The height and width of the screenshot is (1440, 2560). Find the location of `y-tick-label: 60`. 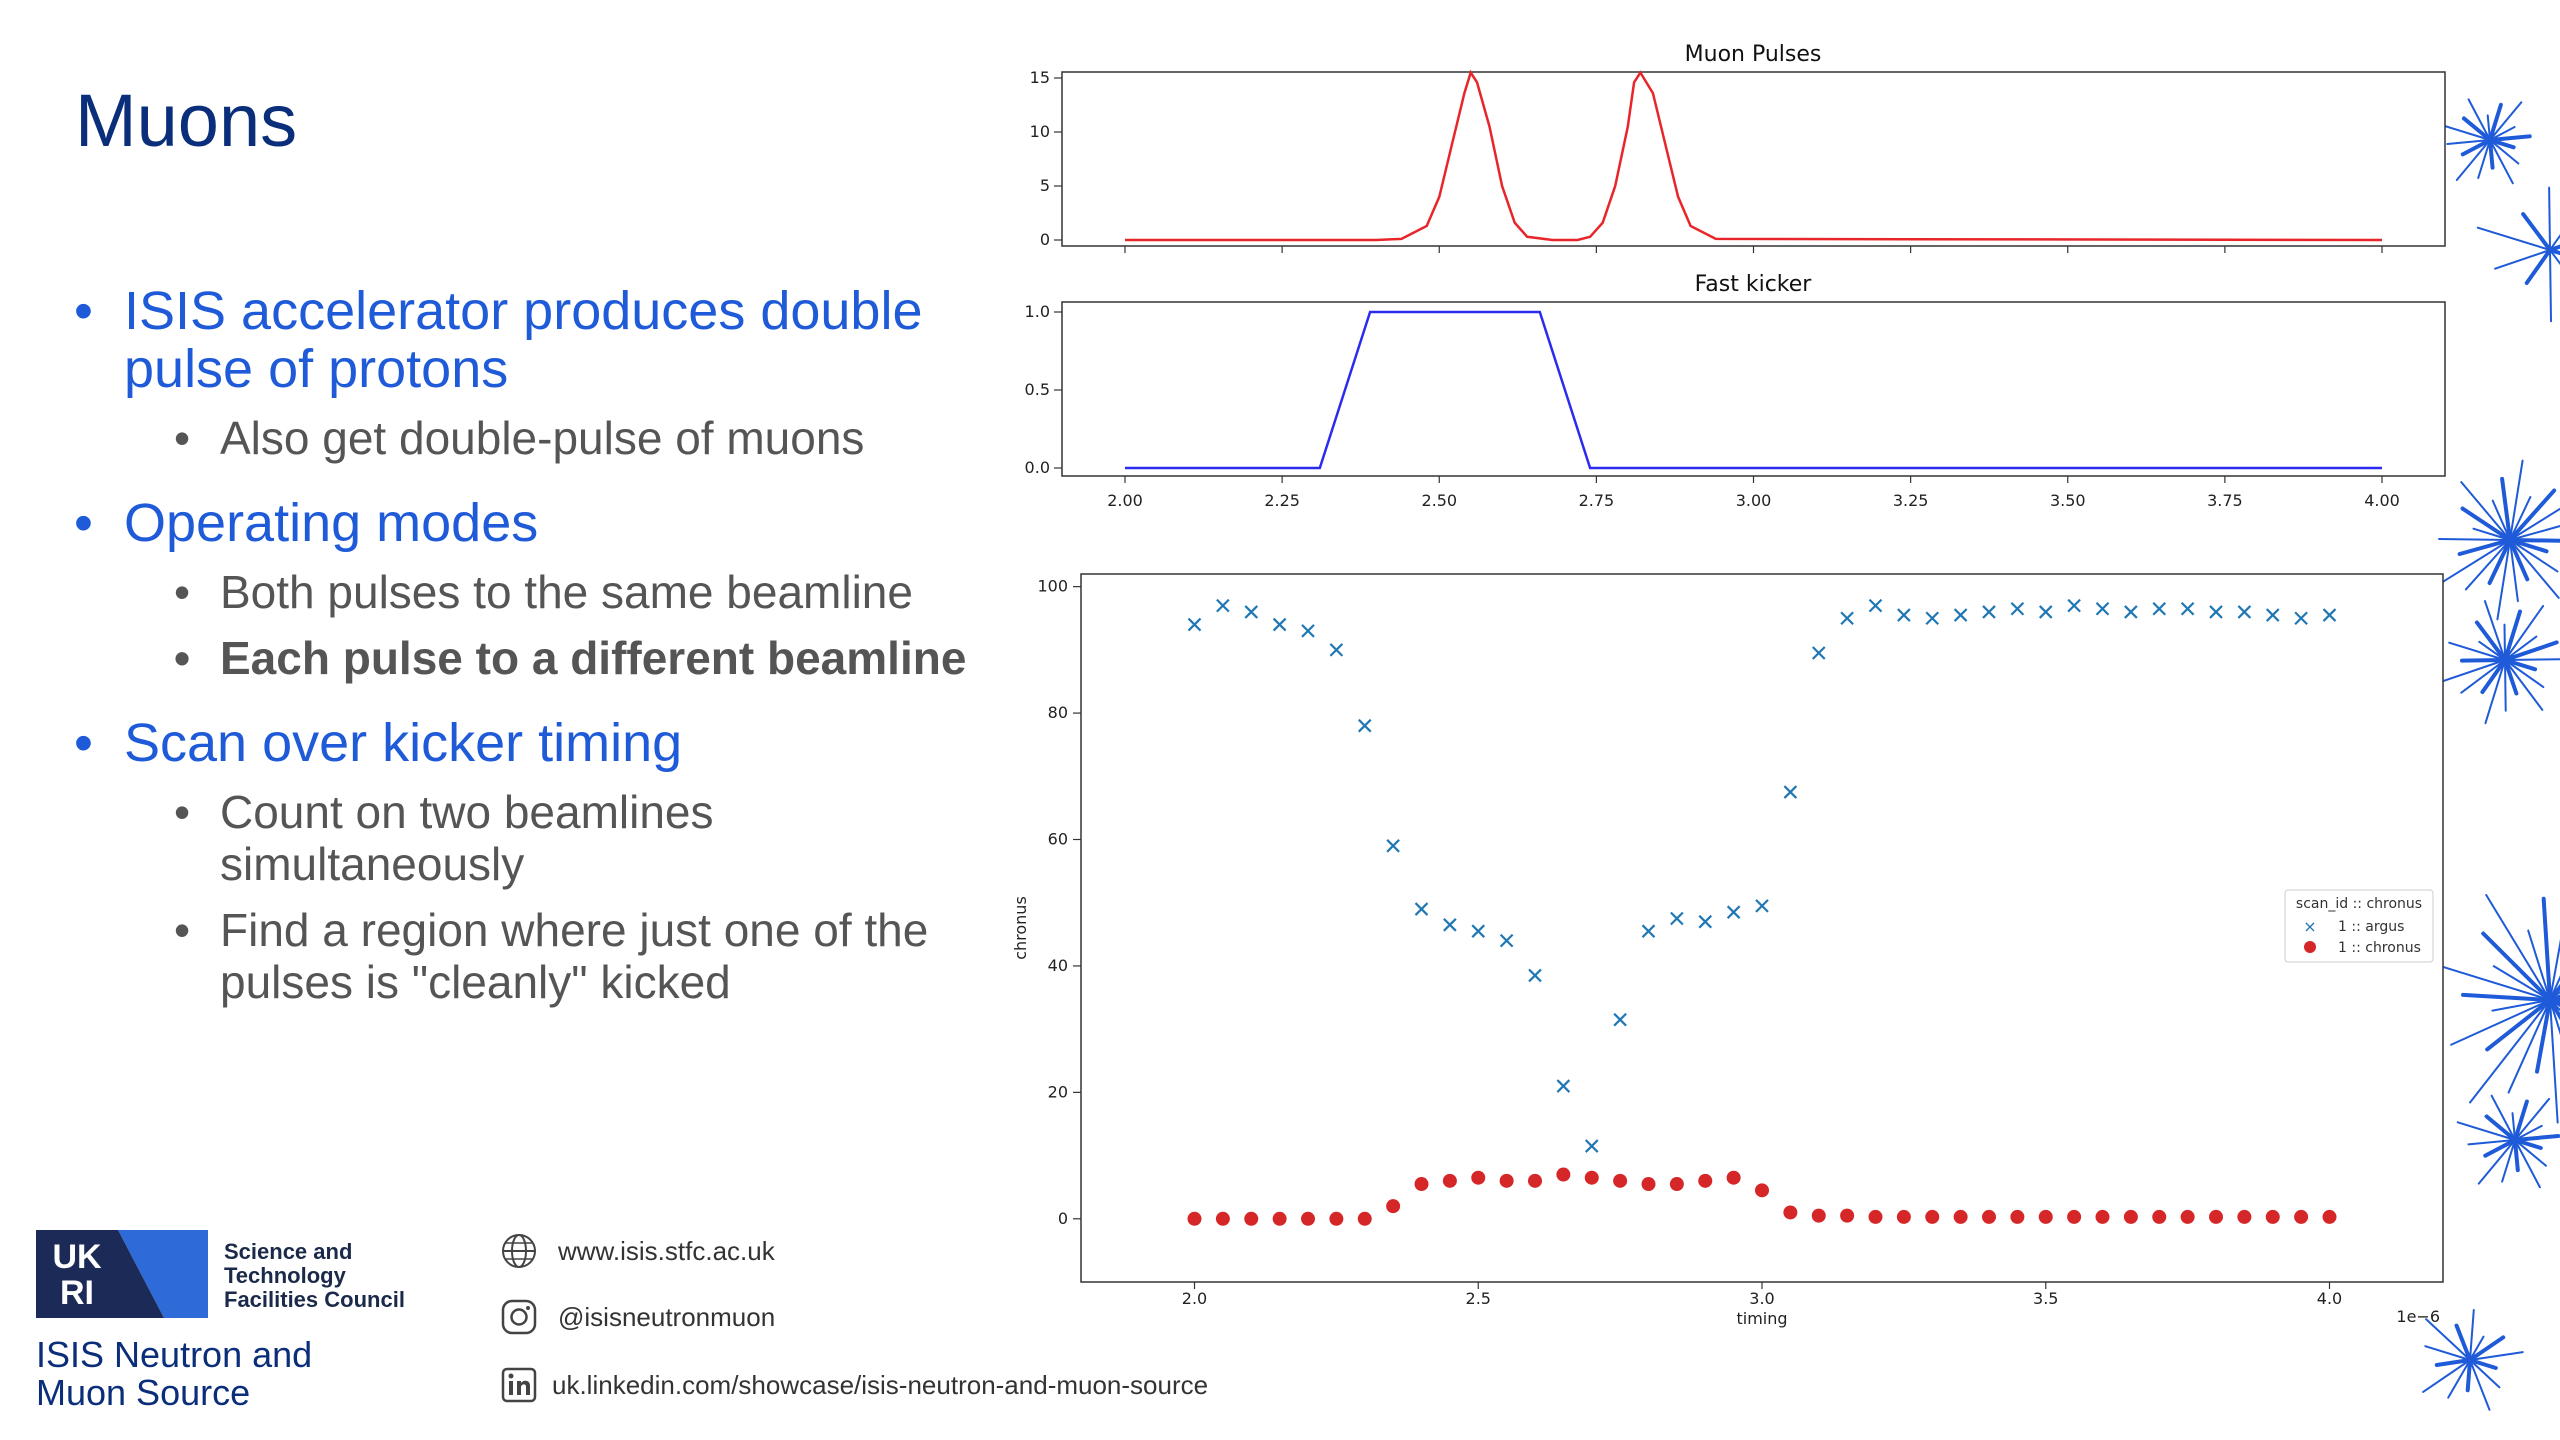

y-tick-label: 60 is located at coordinates (1058, 839).